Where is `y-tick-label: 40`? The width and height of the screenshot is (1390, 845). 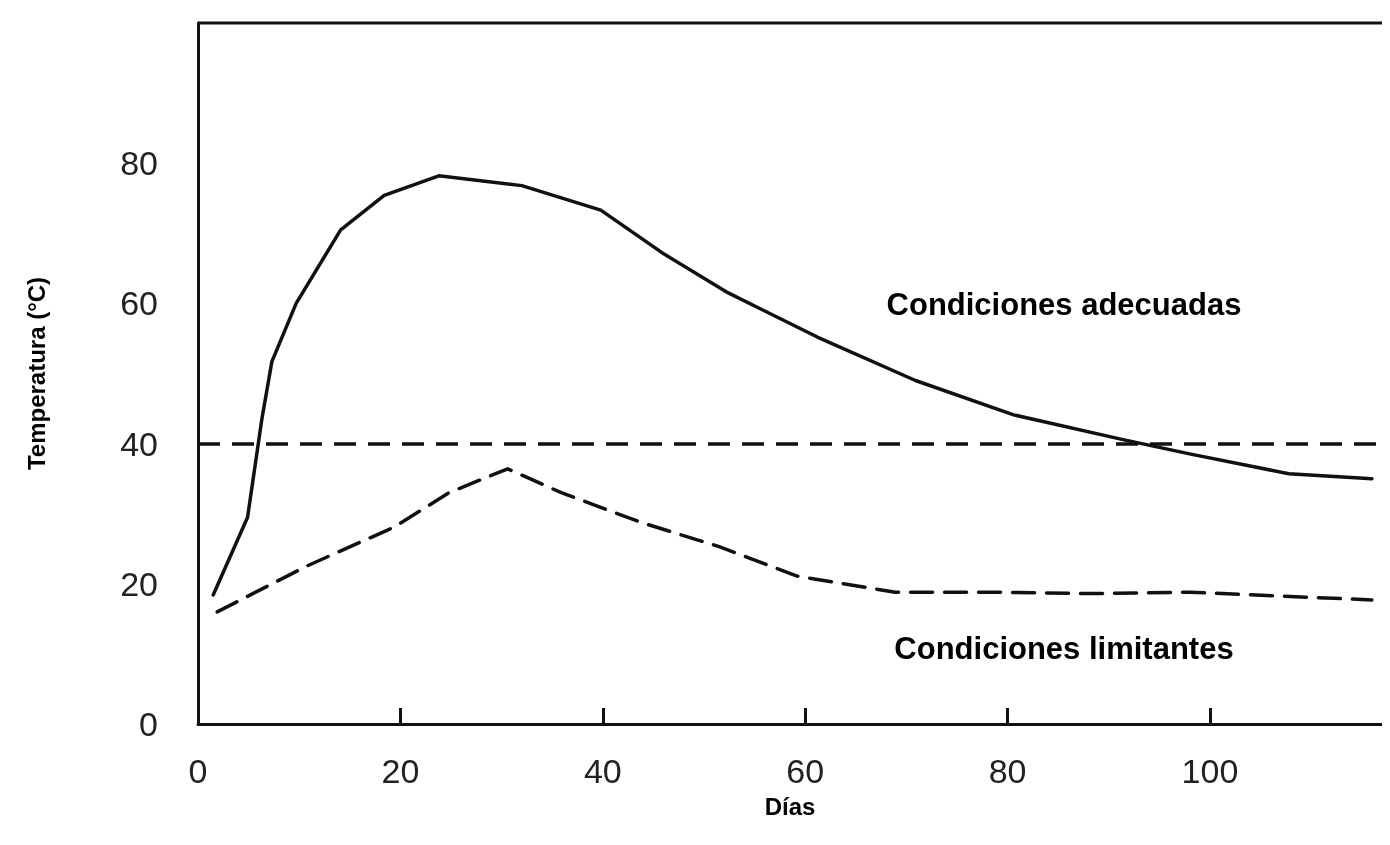 y-tick-label: 40 is located at coordinates (139, 443).